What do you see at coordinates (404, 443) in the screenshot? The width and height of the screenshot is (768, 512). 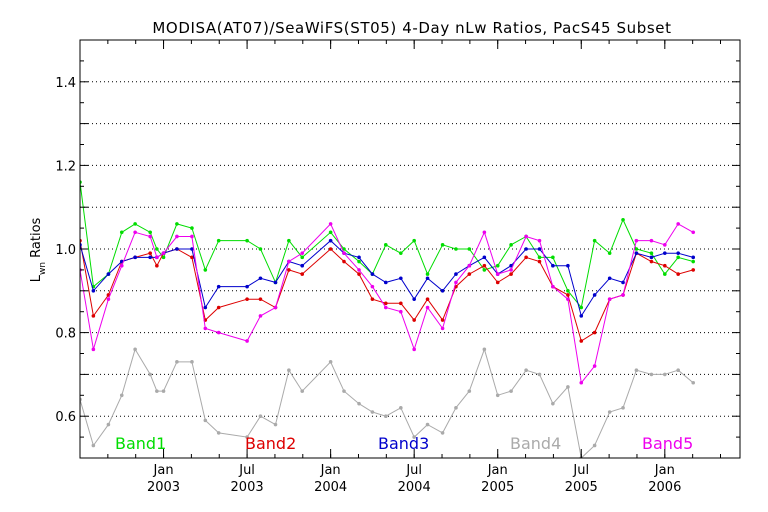 I see `legend: Band1 Band2 Band3 Band4 Band5` at bounding box center [404, 443].